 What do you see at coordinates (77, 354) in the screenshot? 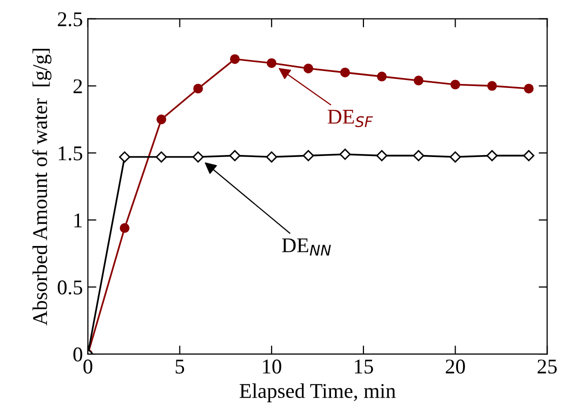
I see `y-tick-label: 0` at bounding box center [77, 354].